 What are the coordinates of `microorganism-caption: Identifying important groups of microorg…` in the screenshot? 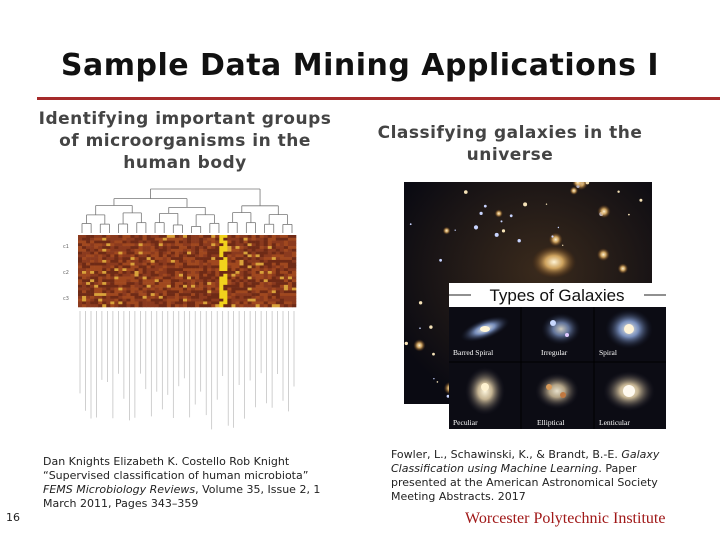 It's located at (185, 141).